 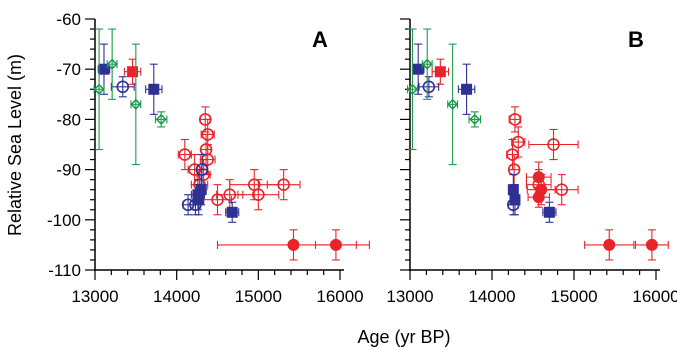 I want to click on panel-label: A, so click(x=320, y=39).